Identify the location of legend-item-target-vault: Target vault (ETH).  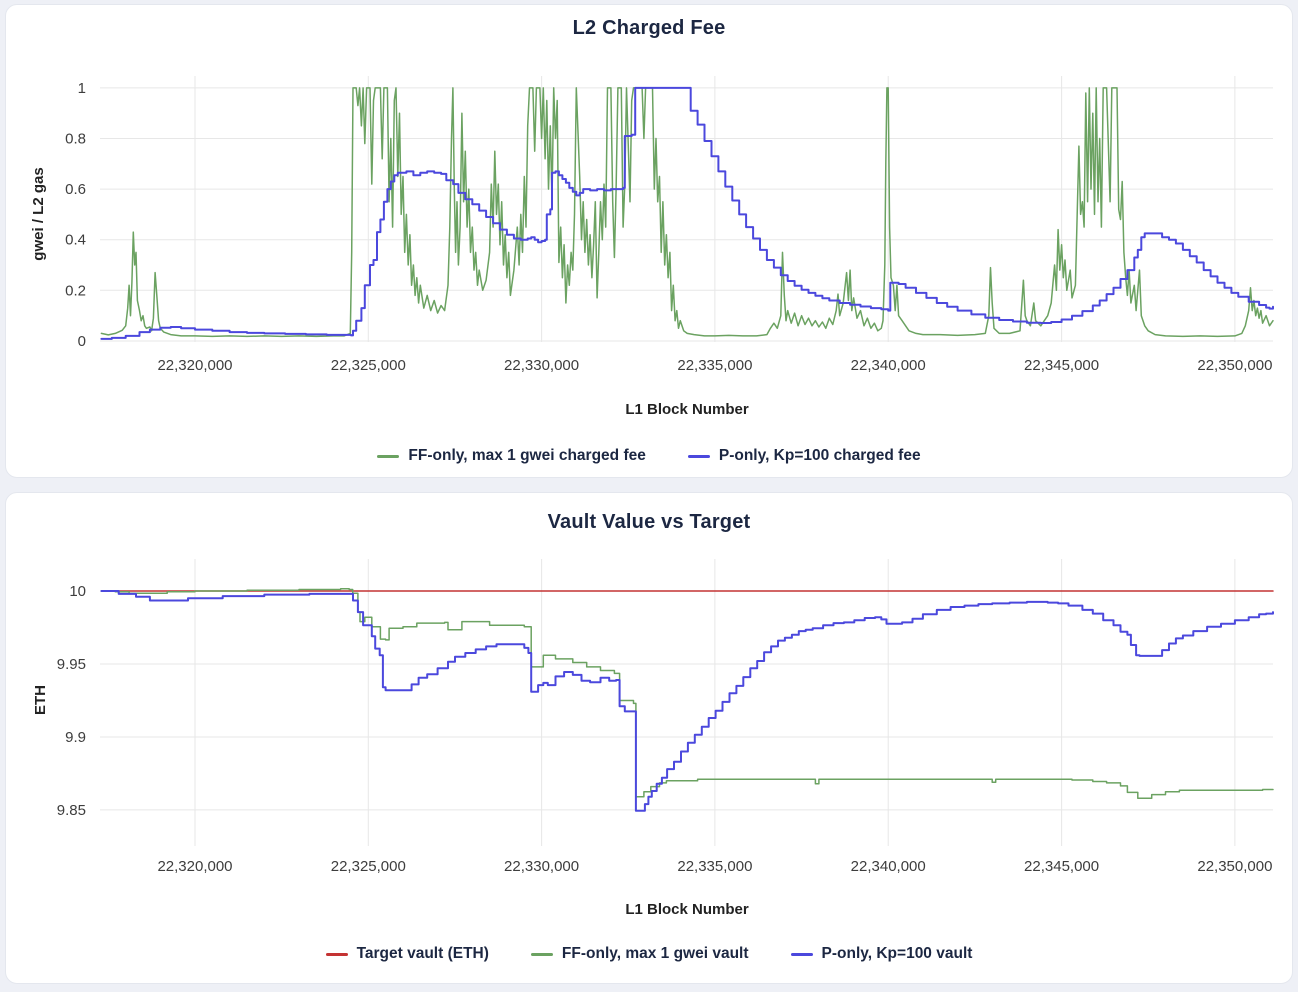
(407, 954).